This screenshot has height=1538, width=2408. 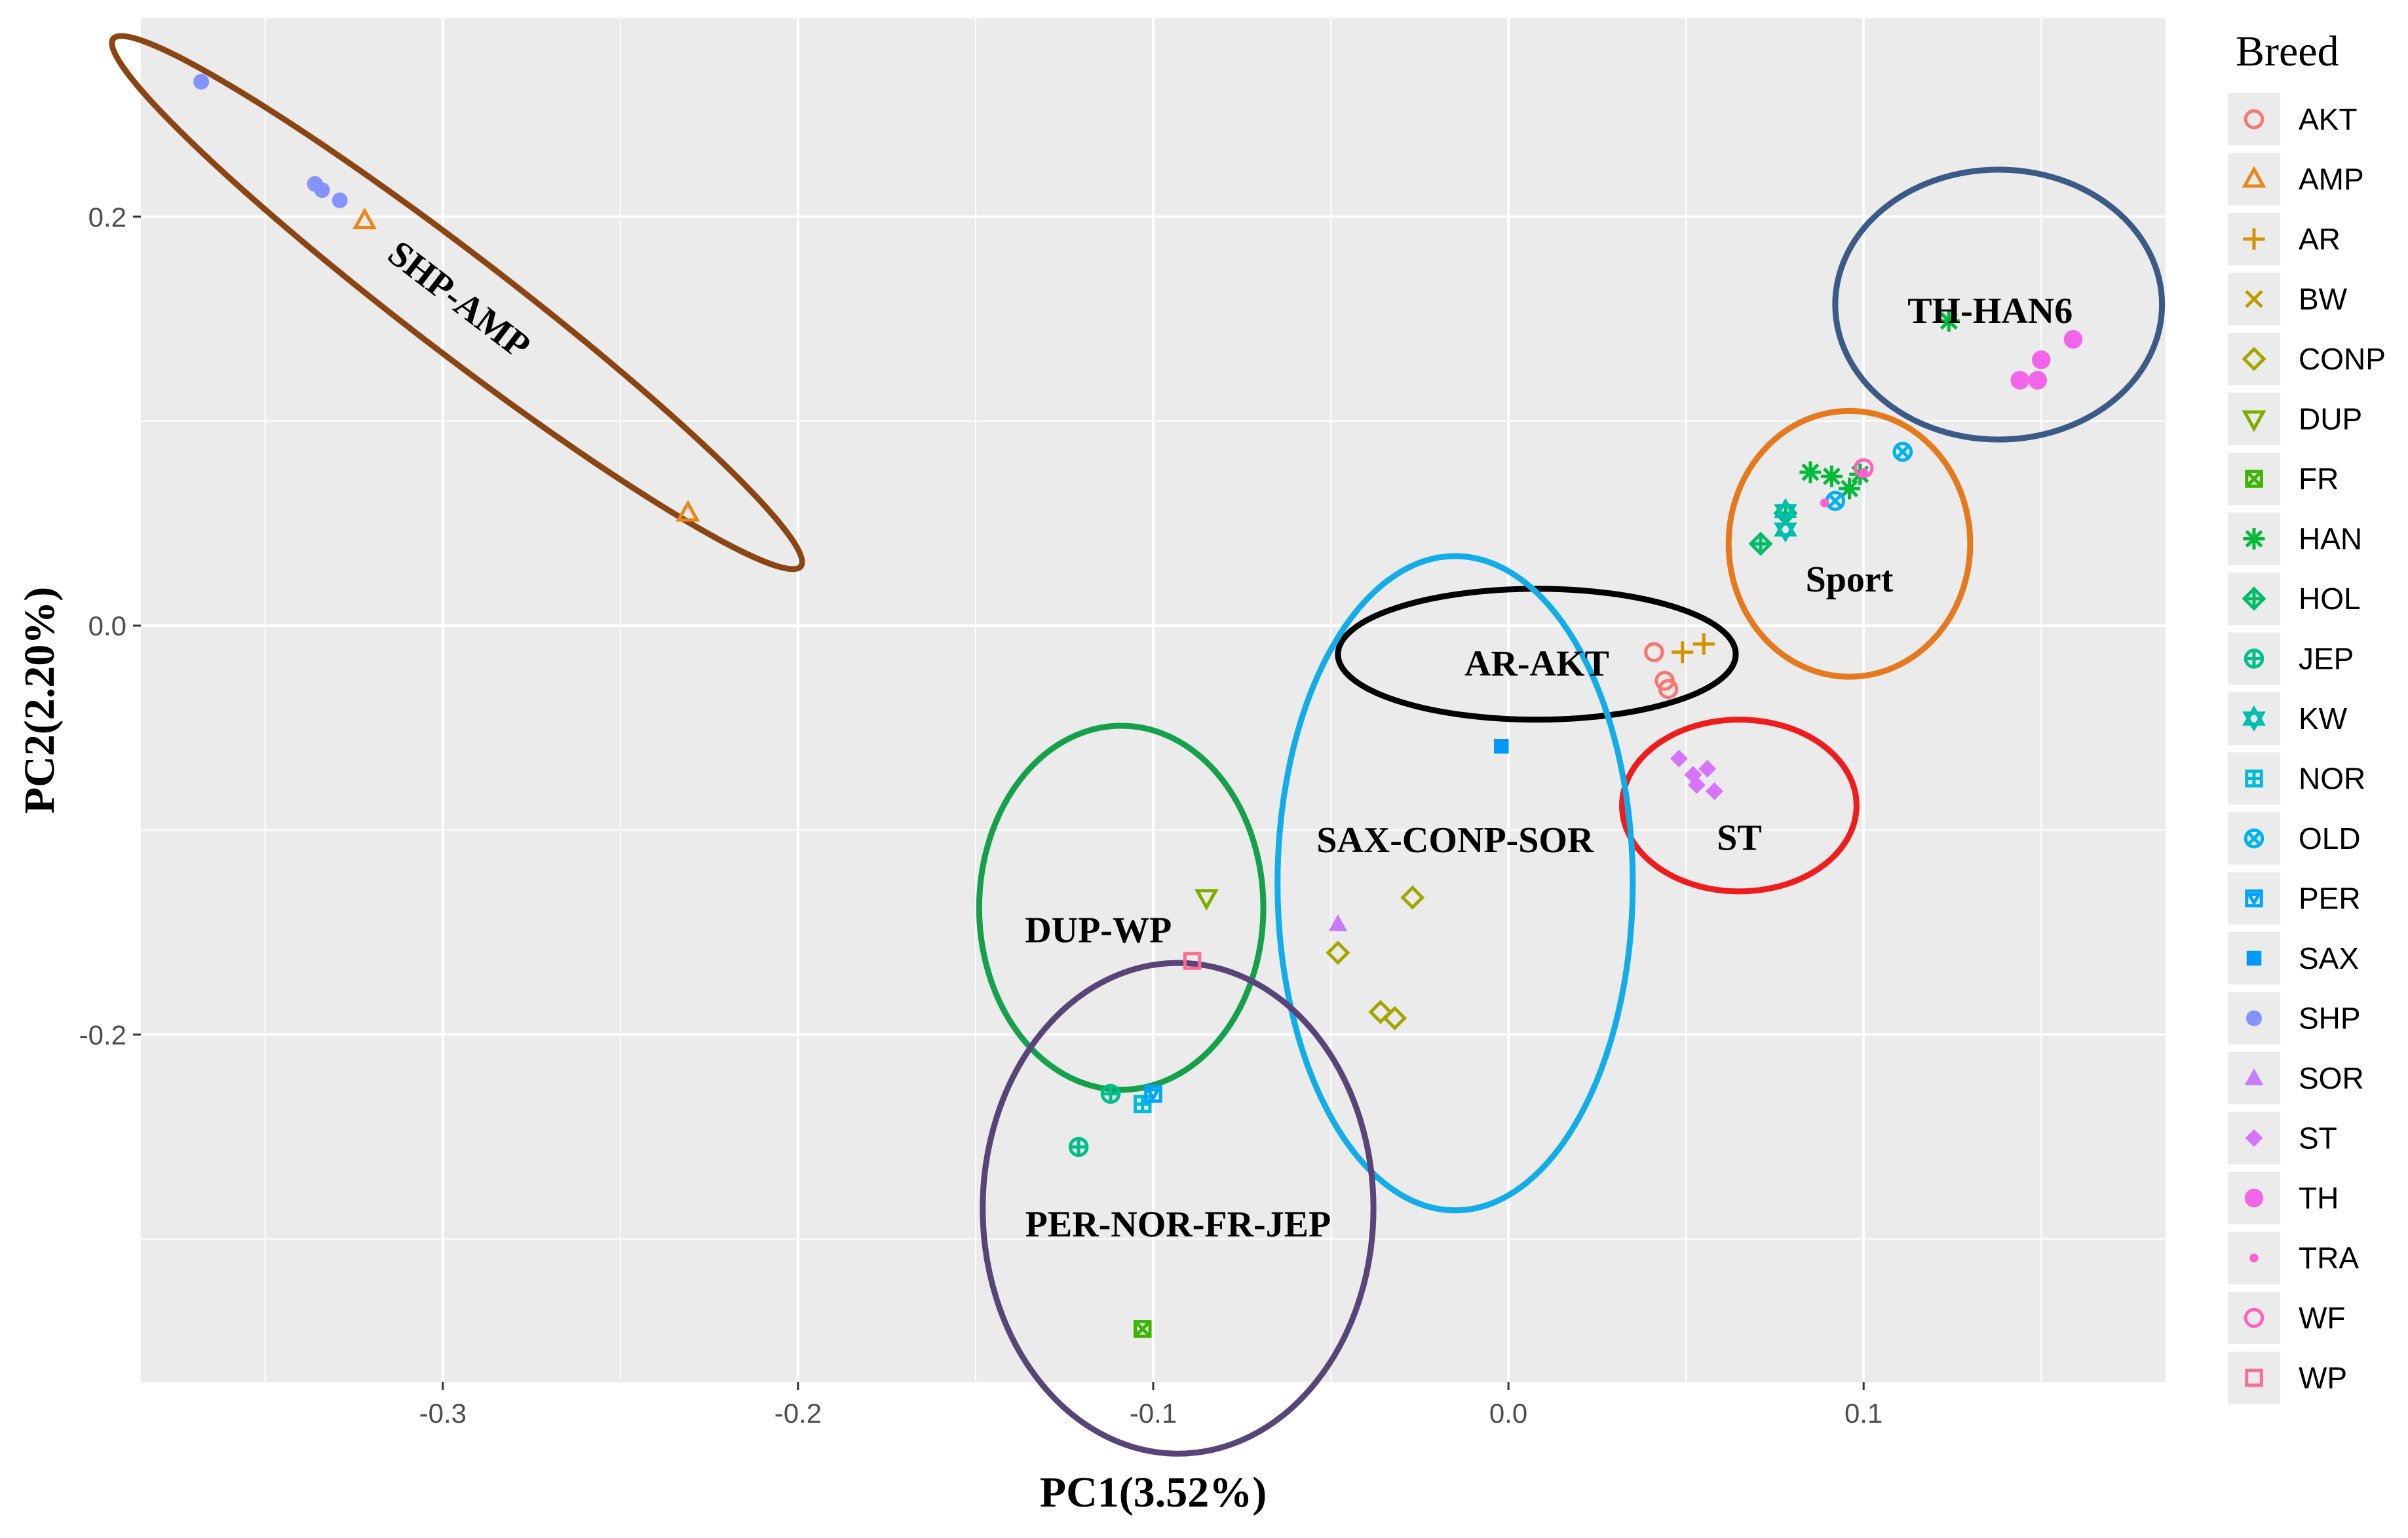 I want to click on legend-item-wf: WF, so click(x=2287, y=1318).